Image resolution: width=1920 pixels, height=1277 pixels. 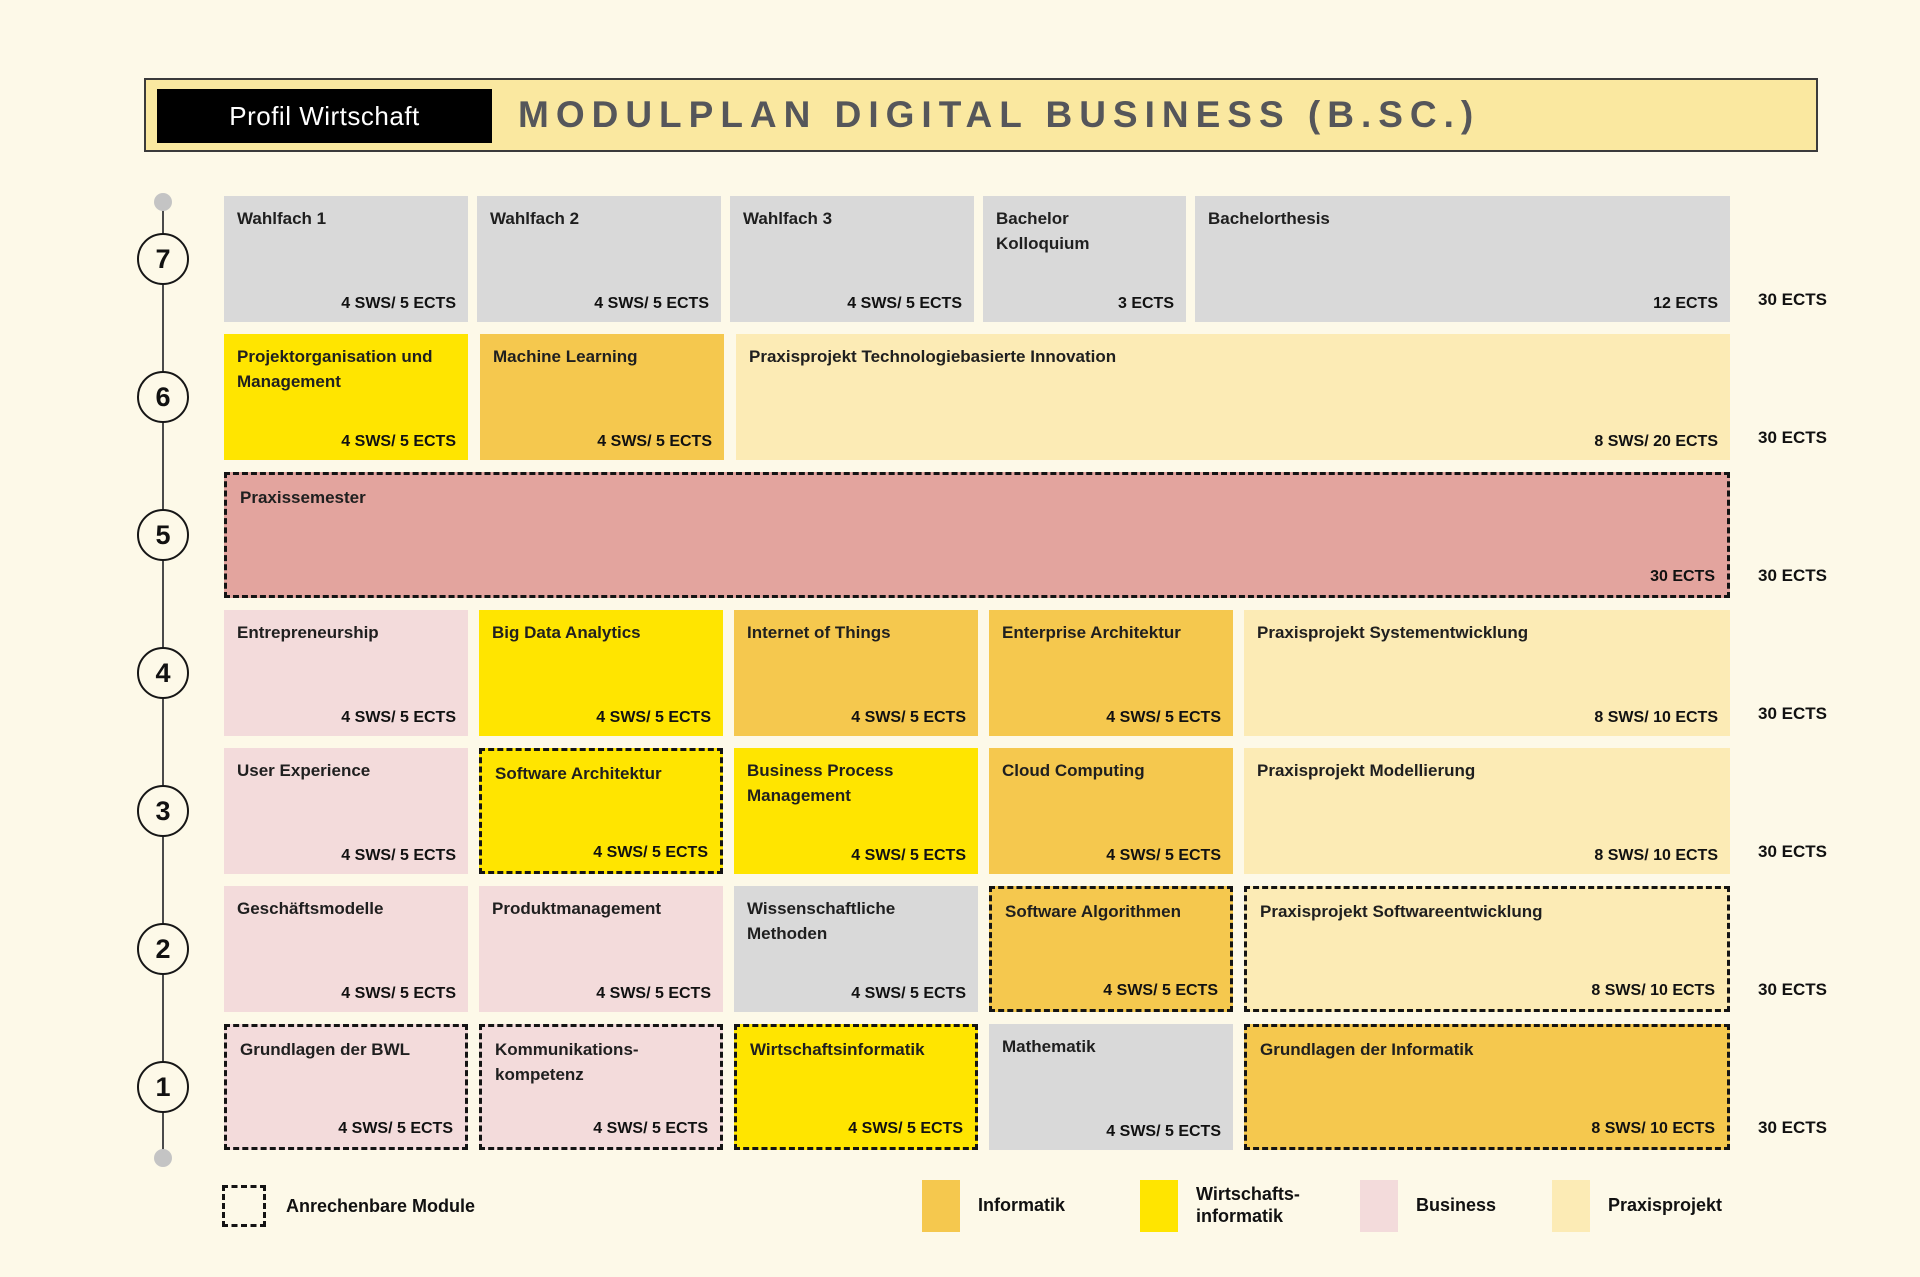 What do you see at coordinates (304, 770) in the screenshot?
I see `module-title: User Experience` at bounding box center [304, 770].